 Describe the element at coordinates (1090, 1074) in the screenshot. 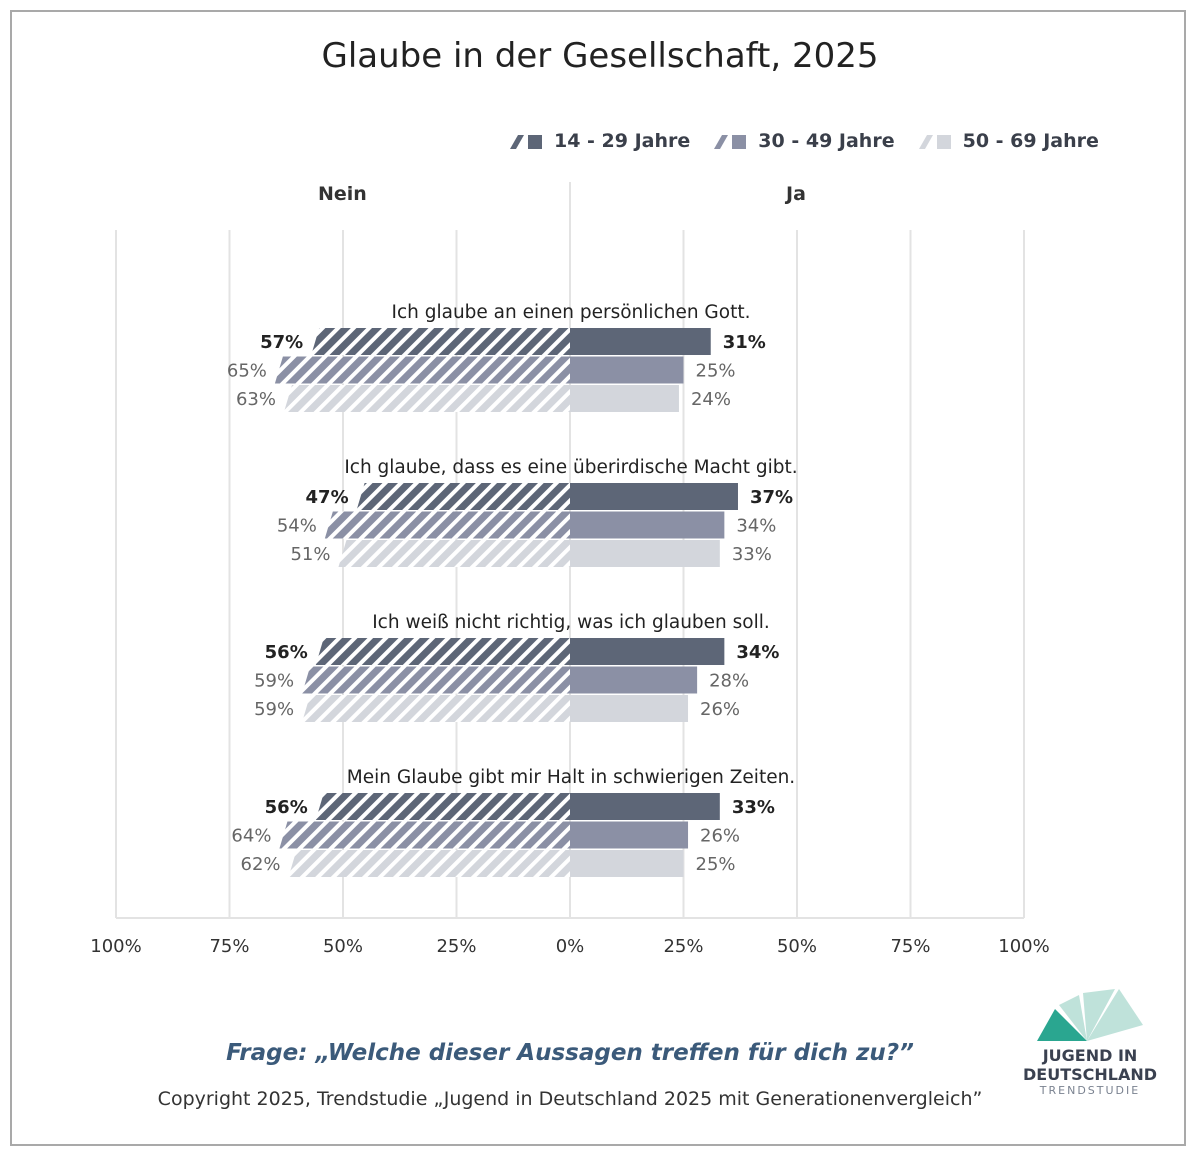

I see `logo-line2: DEUTSCHLAND` at that location.